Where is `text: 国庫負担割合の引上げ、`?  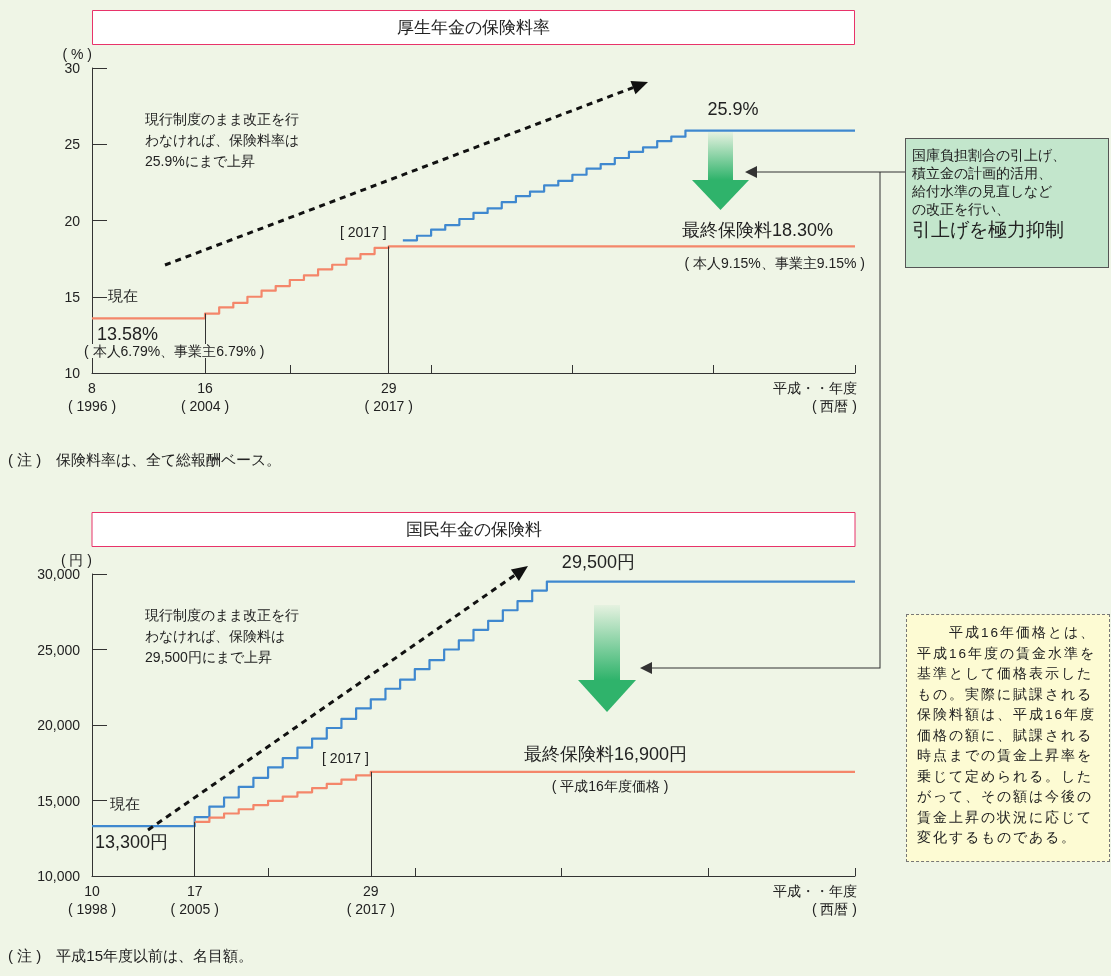 text: 国庫負担割合の引上げ、 is located at coordinates (989, 155).